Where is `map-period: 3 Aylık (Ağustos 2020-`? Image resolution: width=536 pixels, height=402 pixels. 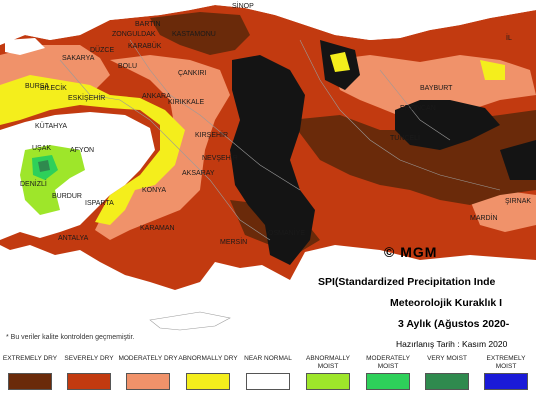
map-period: 3 Aylık (Ağustos 2020- is located at coordinates (454, 324).